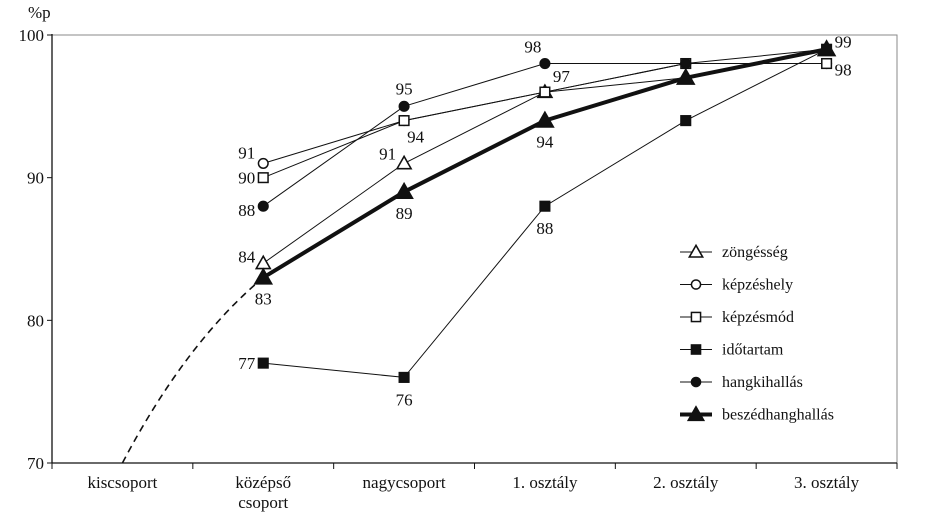 The width and height of the screenshot is (928, 518). What do you see at coordinates (404, 213) in the screenshot?
I see `data-label: 89` at bounding box center [404, 213].